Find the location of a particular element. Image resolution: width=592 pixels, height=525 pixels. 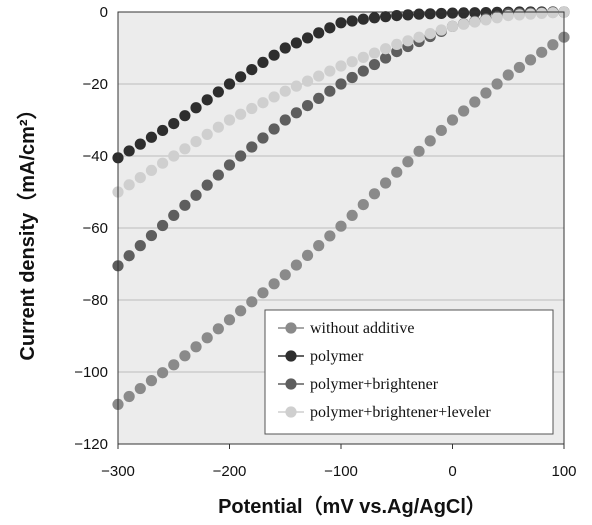

y-tick-labels: 0 −20 −40 −60 −80 −100 −120 is located at coordinates (91, 228).